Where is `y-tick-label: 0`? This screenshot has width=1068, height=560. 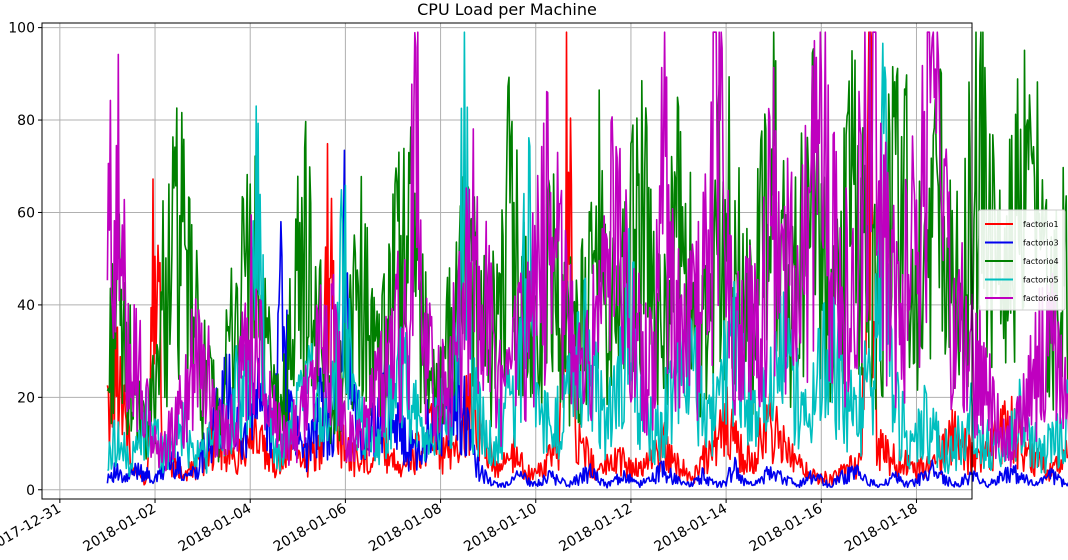 y-tick-label: 0 is located at coordinates (30, 491).